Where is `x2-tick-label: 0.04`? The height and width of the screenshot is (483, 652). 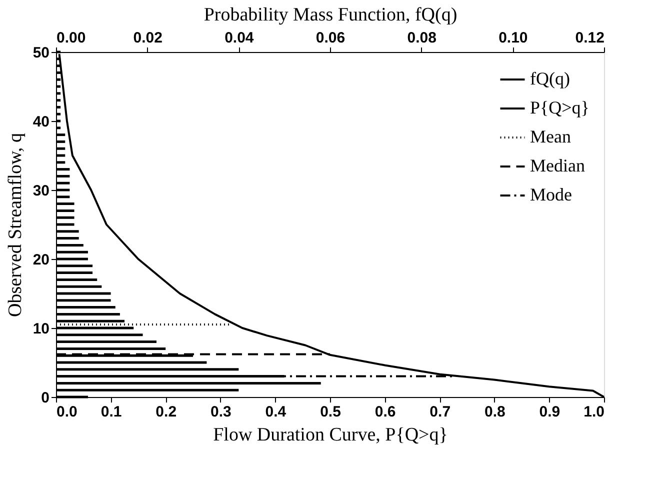 x2-tick-label: 0.04 is located at coordinates (239, 38).